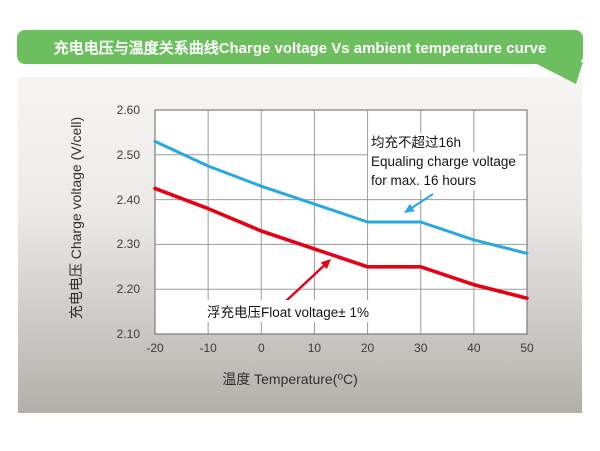  What do you see at coordinates (314, 348) in the screenshot?
I see `x-tick-label: 10` at bounding box center [314, 348].